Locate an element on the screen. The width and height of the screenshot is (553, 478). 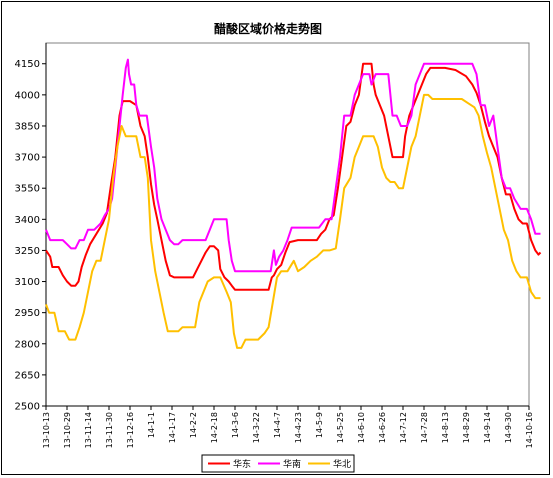
x-tick-label: 13-11-14 is located at coordinates (88, 430).